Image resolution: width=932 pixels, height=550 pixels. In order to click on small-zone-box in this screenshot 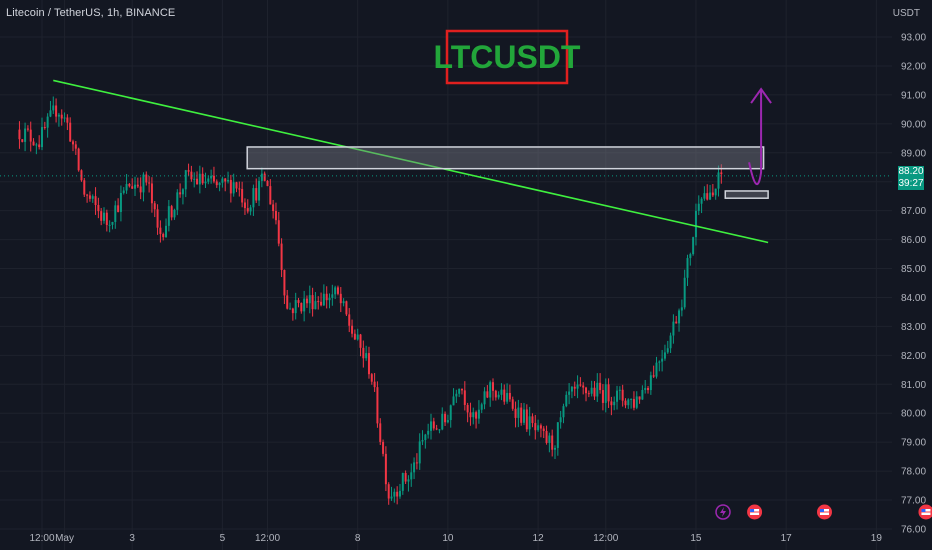, I will do `click(746, 194)`.